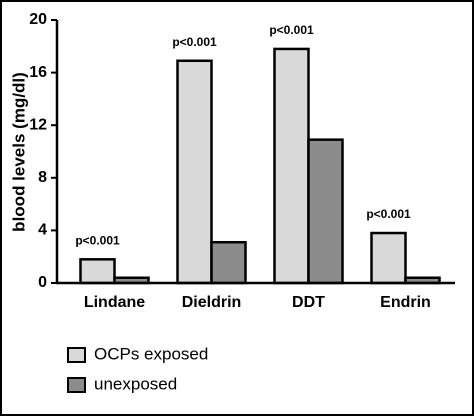 The height and width of the screenshot is (416, 474). I want to click on y-tick-label: 4, so click(42, 230).